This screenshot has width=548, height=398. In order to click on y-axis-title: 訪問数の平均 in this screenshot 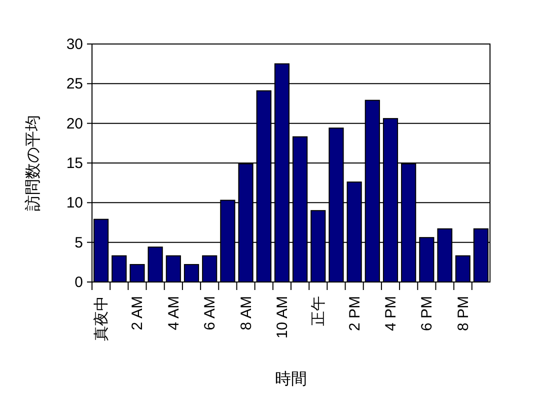, I will do `click(33, 163)`.